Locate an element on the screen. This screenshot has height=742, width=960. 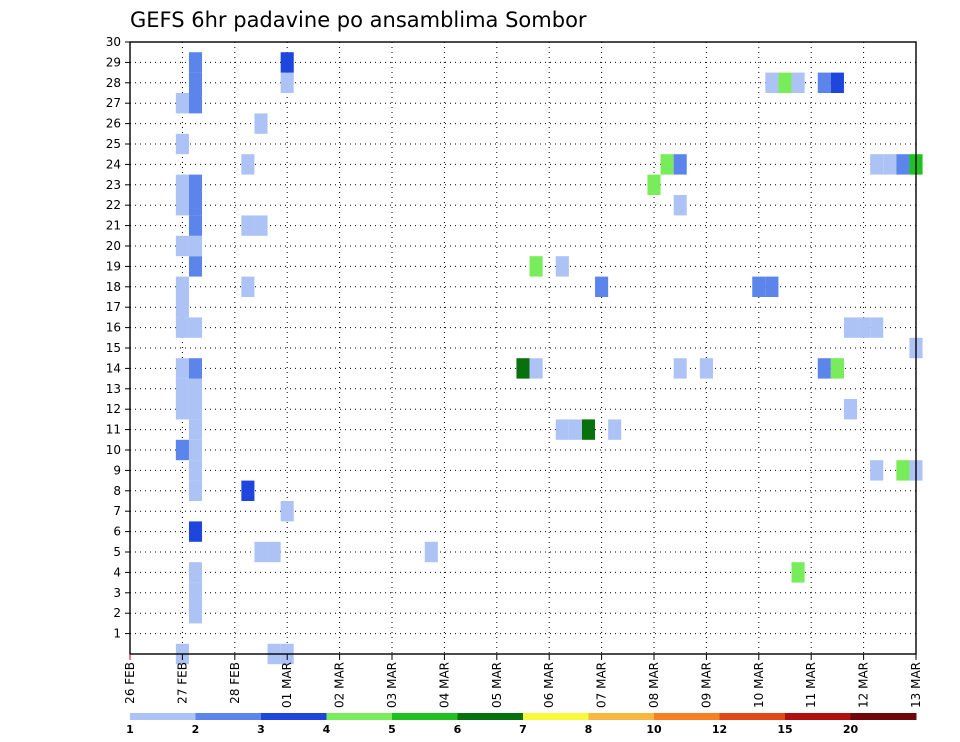
y-tick-label: 28 is located at coordinates (113, 83).